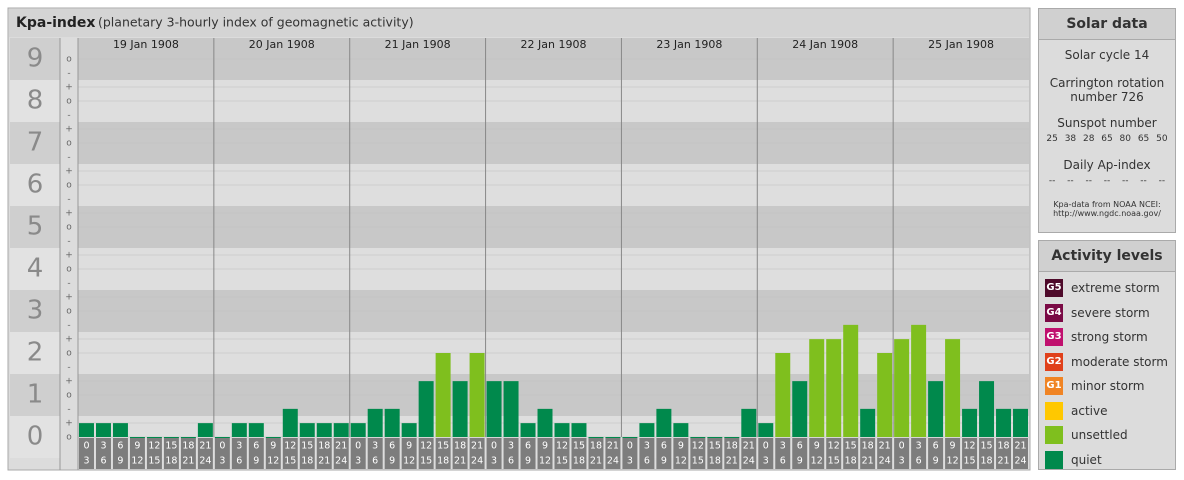 The image size is (1184, 480). I want to click on source: Kpa-data from NOAA NCEI:, so click(1107, 204).